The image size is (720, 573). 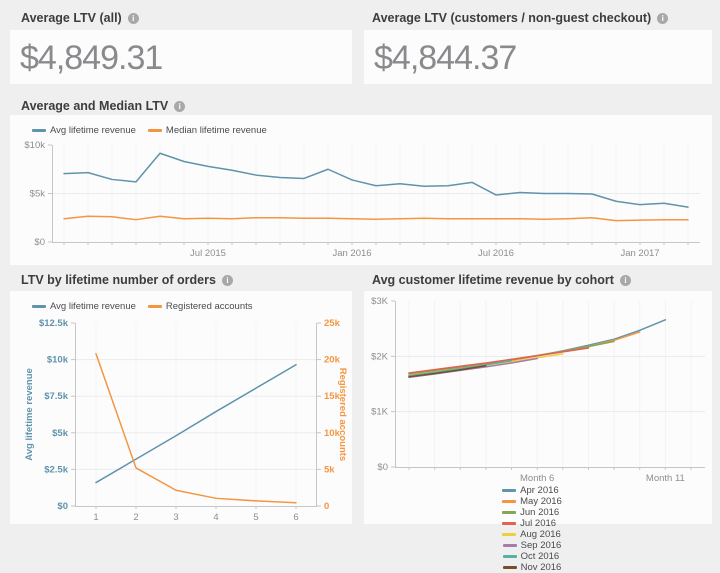 I want to click on legend-label: Jun 2016, so click(x=540, y=512).